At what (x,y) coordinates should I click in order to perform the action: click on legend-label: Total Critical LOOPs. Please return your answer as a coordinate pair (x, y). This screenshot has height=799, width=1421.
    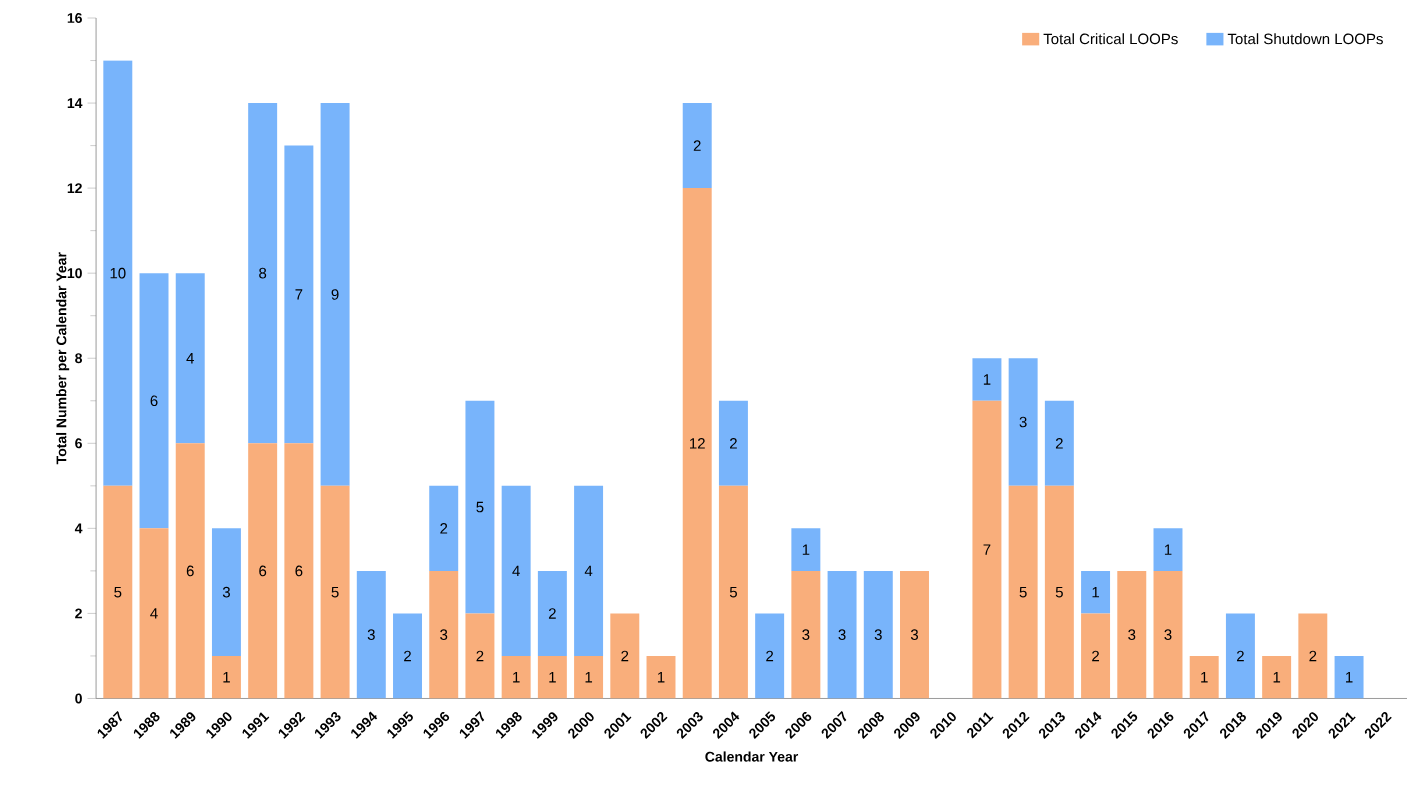
    Looking at the image, I should click on (1110, 39).